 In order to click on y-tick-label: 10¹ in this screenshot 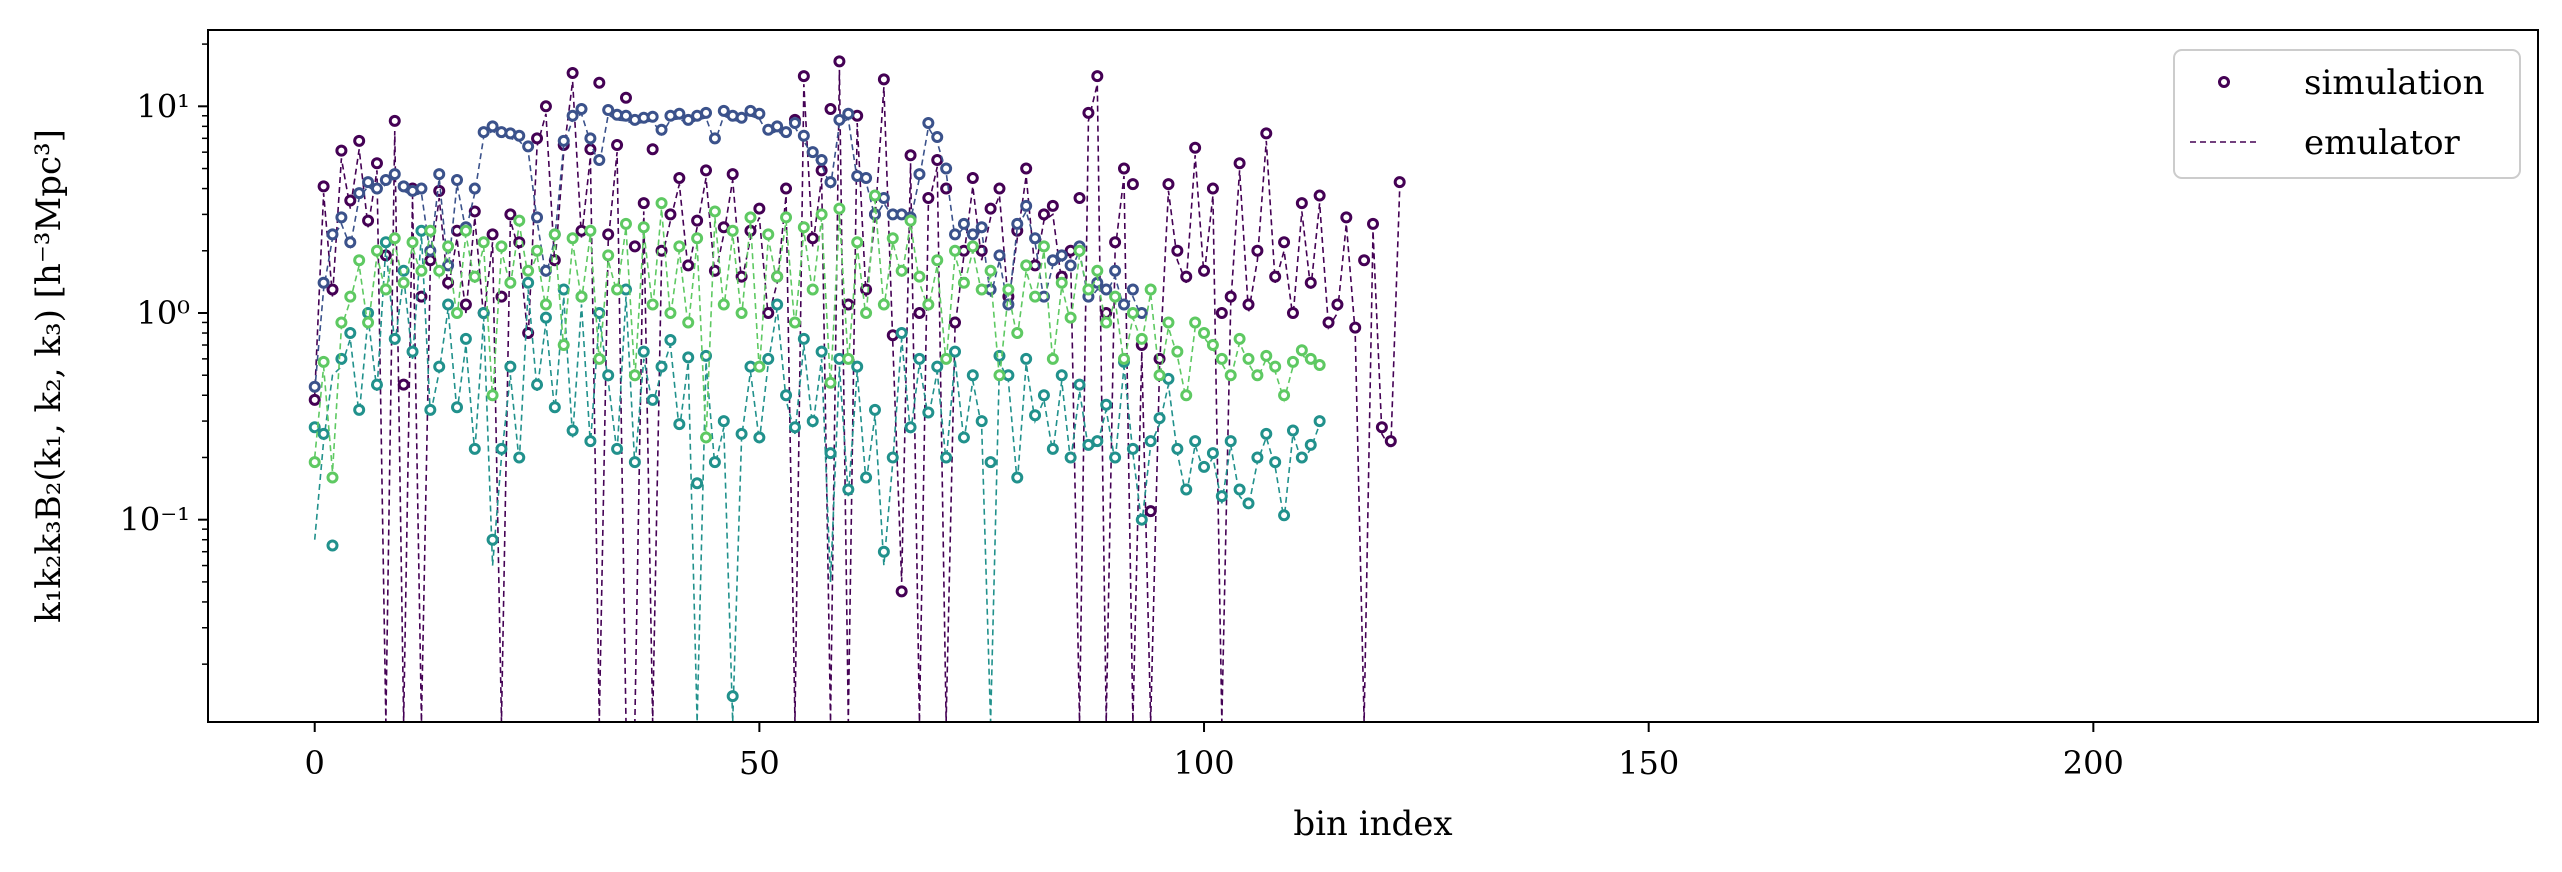, I will do `click(163, 106)`.